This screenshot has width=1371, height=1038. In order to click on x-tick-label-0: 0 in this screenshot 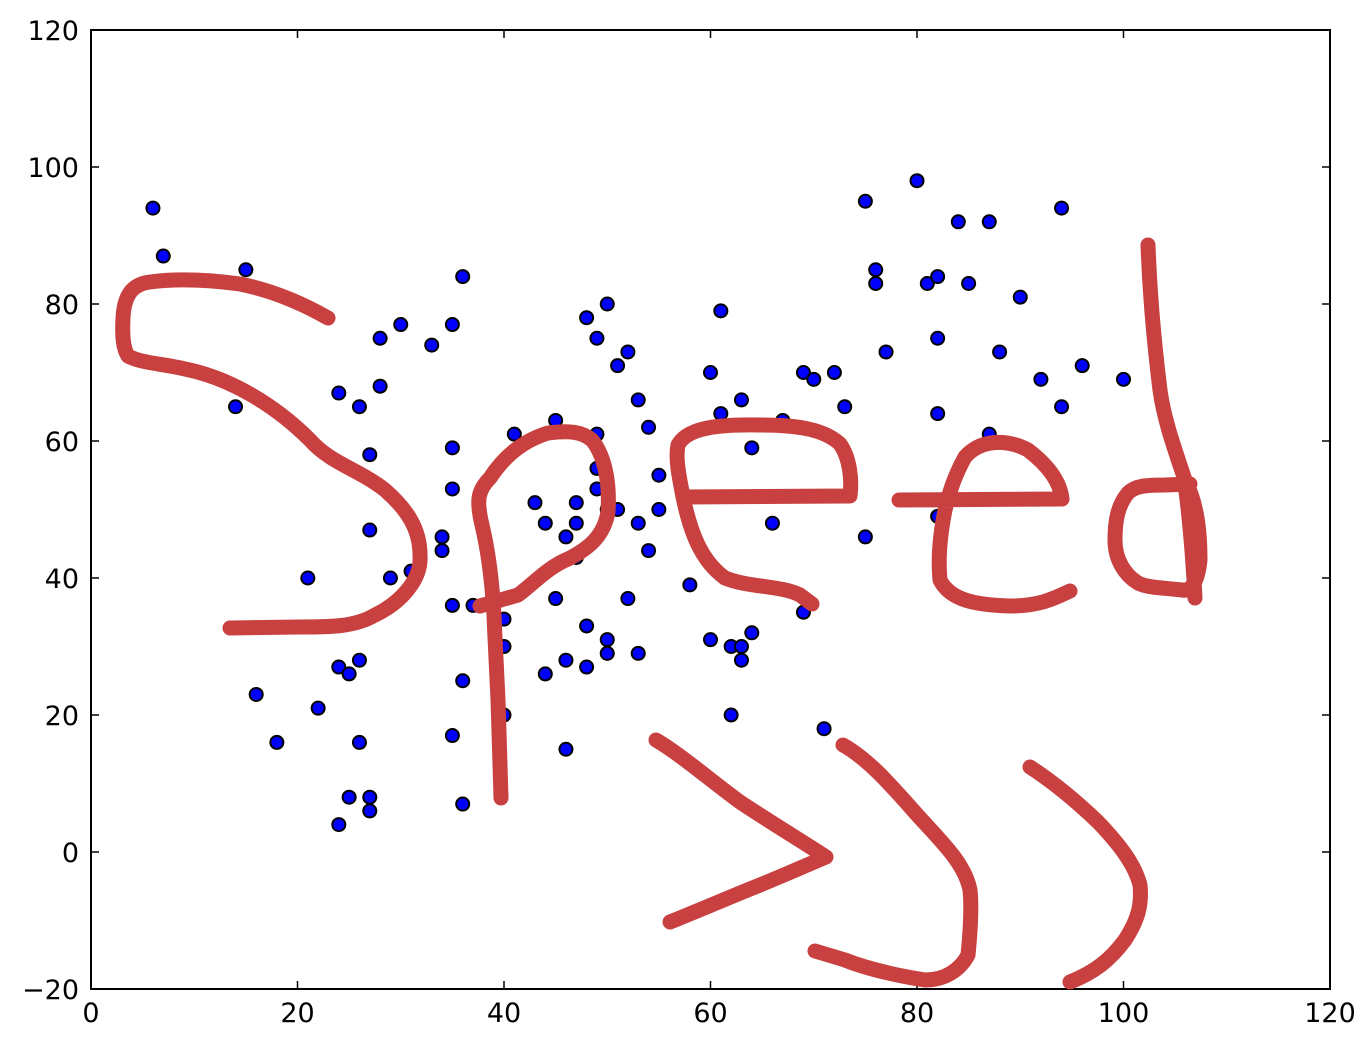, I will do `click(90, 1013)`.